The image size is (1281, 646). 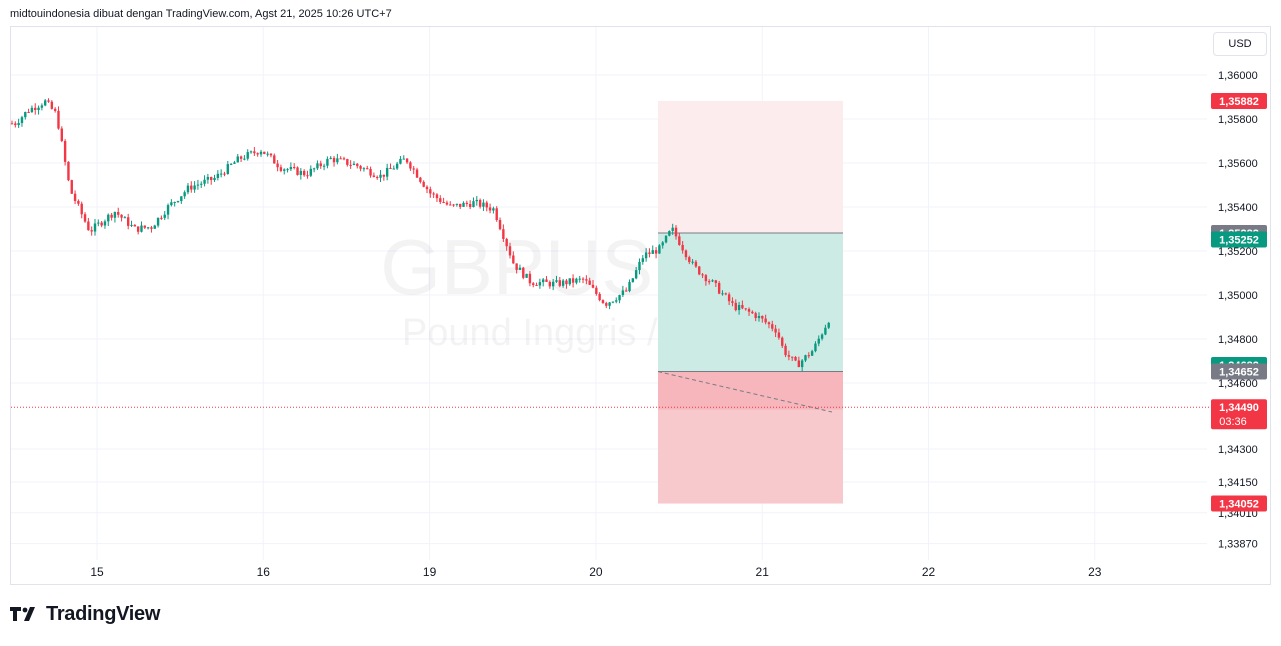 What do you see at coordinates (750, 390) in the screenshot?
I see `open-loss-zone` at bounding box center [750, 390].